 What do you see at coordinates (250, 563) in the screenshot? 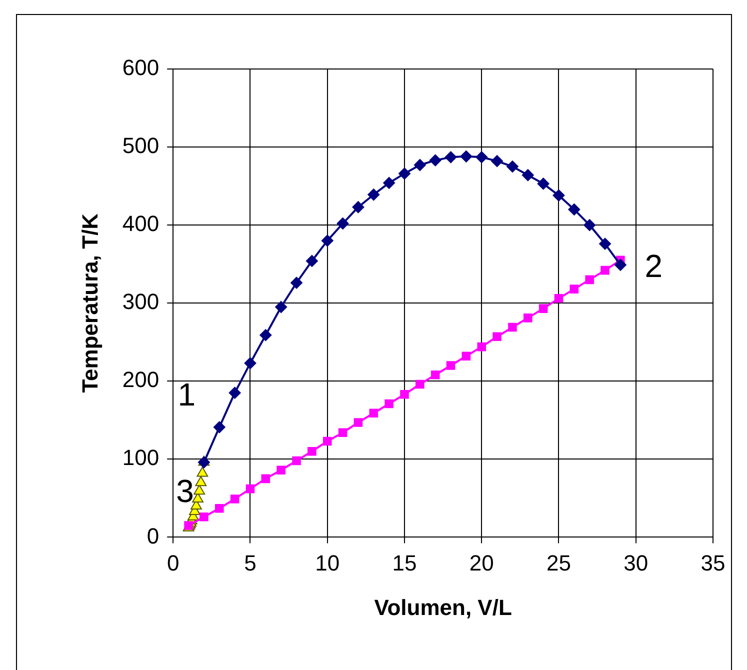
I see `x-tick-label: 5` at bounding box center [250, 563].